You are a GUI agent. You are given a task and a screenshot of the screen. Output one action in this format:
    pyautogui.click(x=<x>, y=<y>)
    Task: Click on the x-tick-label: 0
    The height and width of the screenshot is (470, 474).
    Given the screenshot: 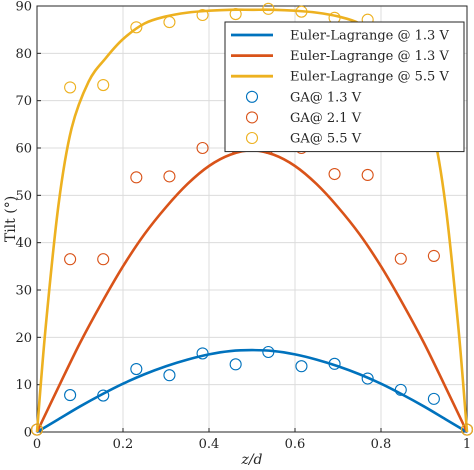 What is the action you would take?
    pyautogui.click(x=37, y=444)
    